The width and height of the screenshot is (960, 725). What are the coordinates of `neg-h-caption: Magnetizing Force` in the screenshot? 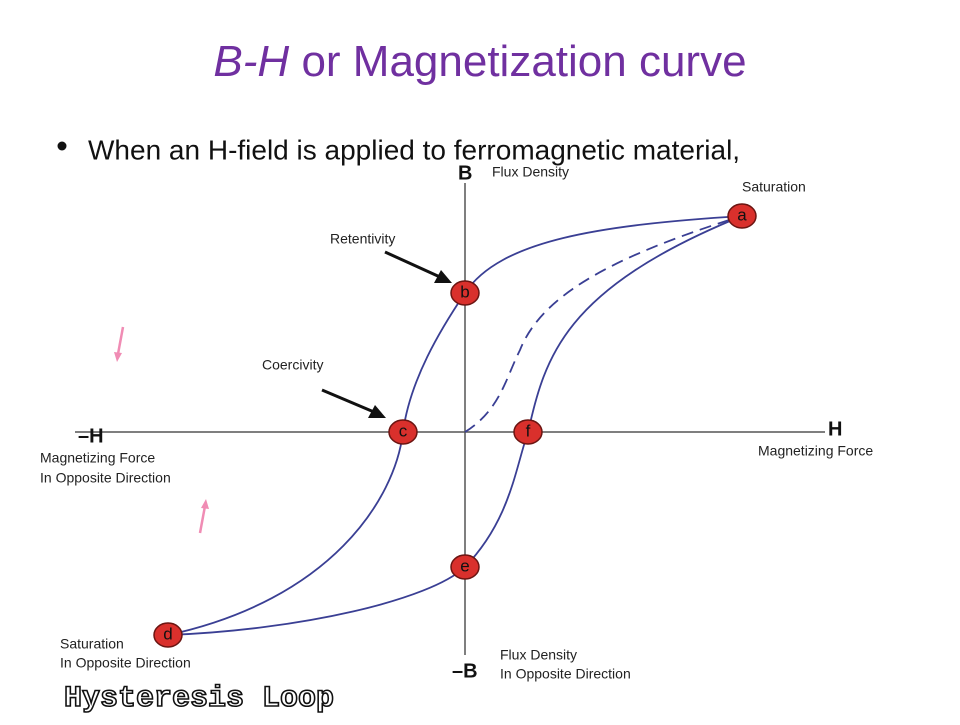 It's located at (97, 458).